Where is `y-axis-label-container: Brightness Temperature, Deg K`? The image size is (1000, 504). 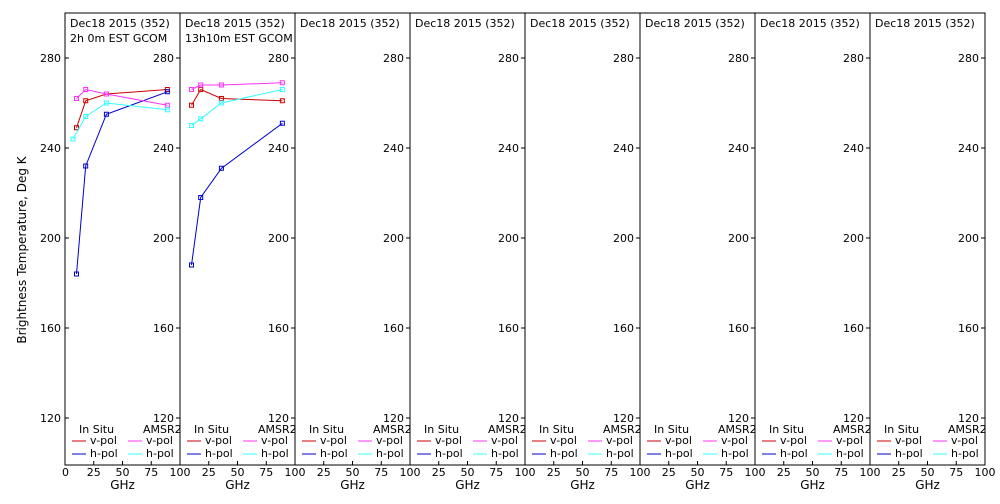
y-axis-label-container: Brightness Temperature, Deg K is located at coordinates (21, 250).